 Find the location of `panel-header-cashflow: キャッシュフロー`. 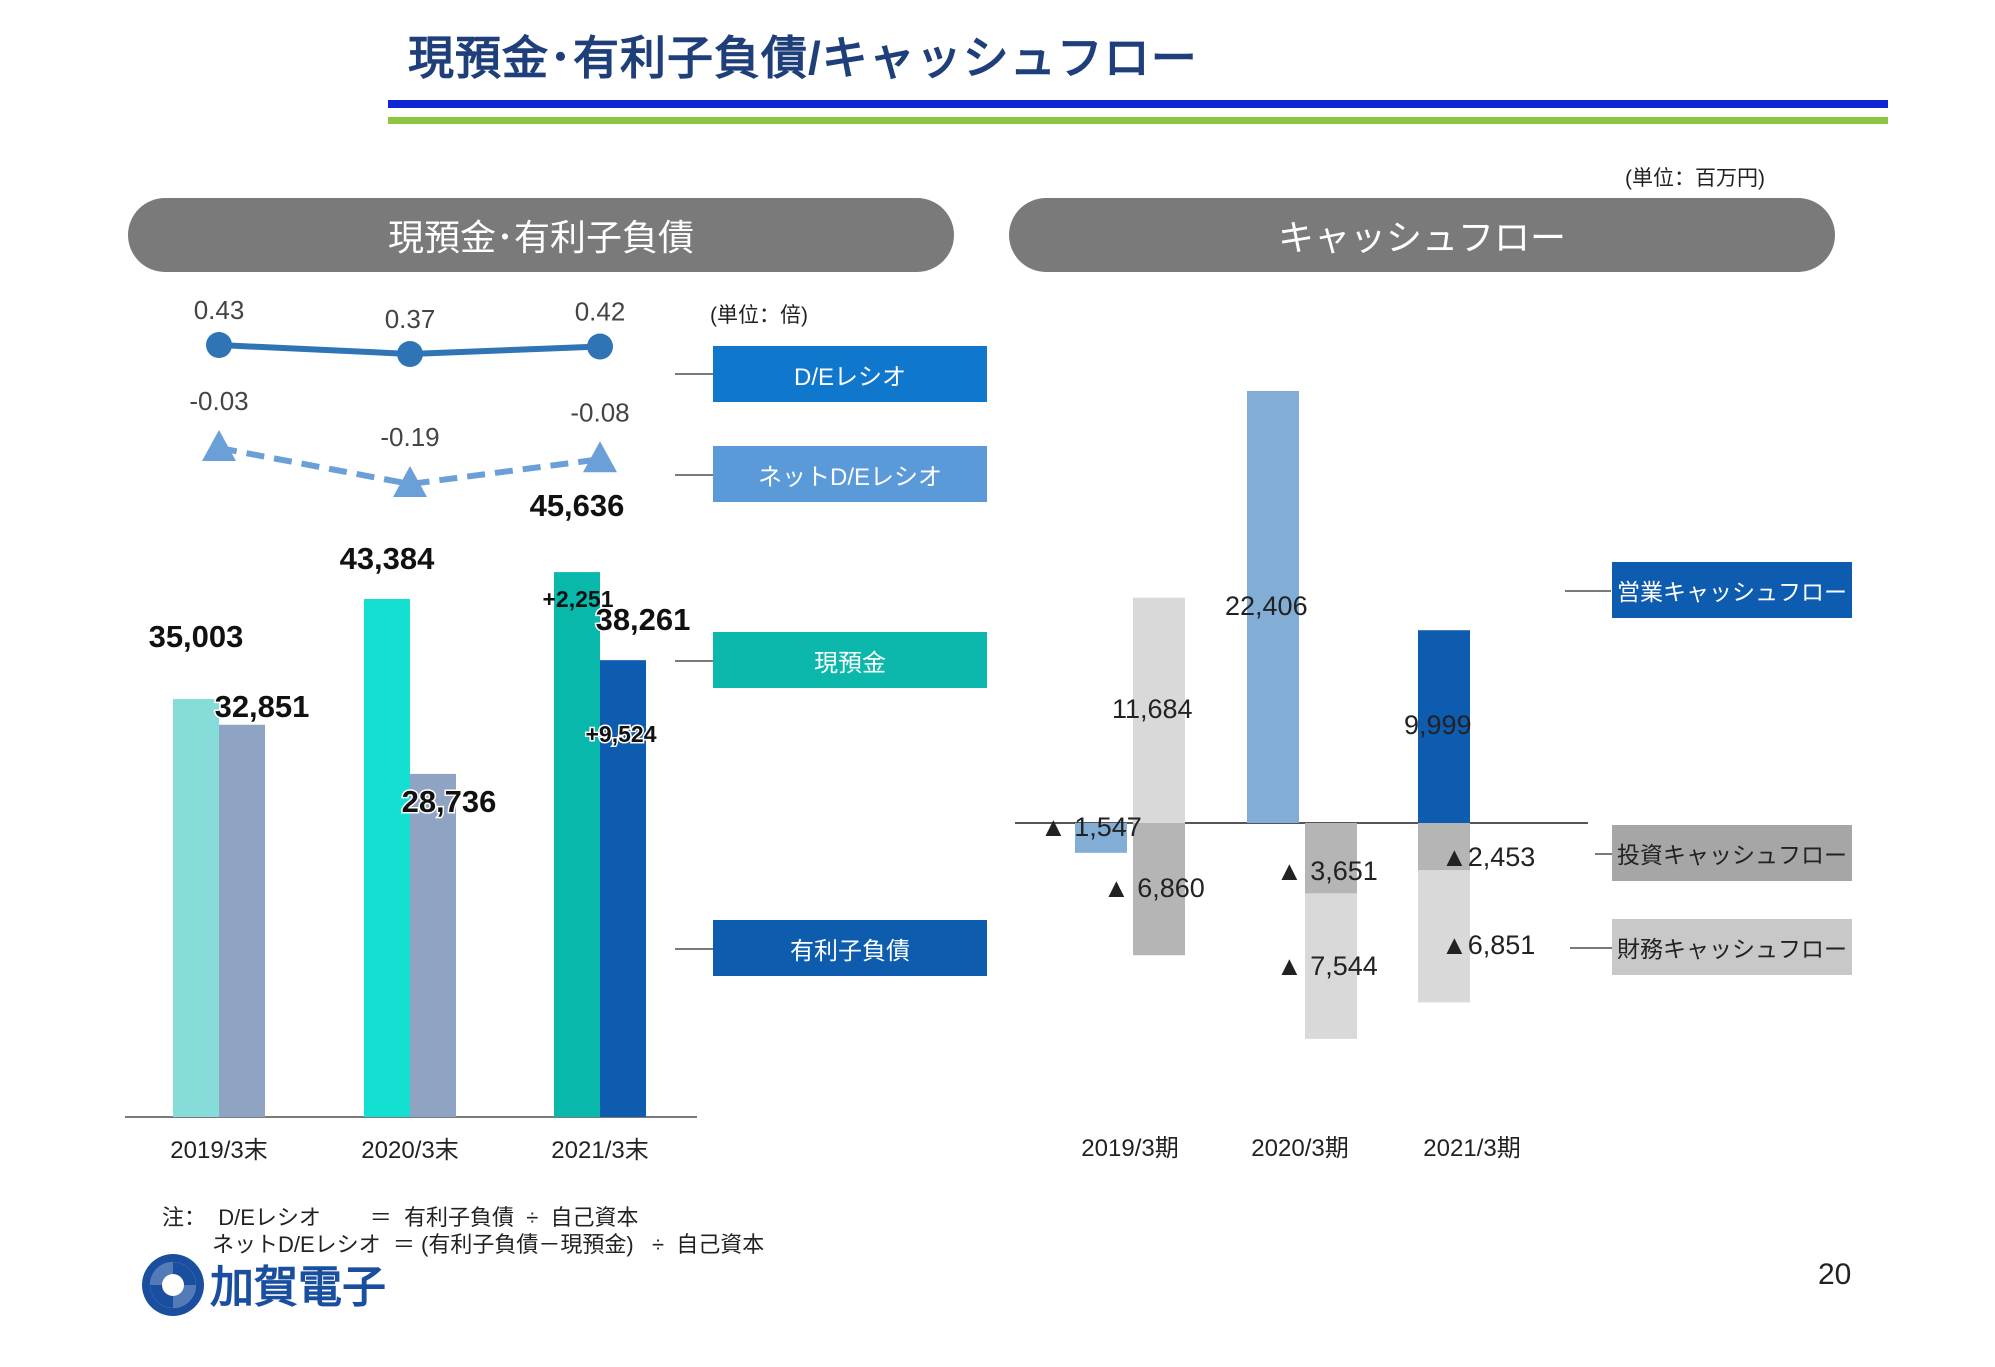

panel-header-cashflow: キャッシュフロー is located at coordinates (1422, 235).